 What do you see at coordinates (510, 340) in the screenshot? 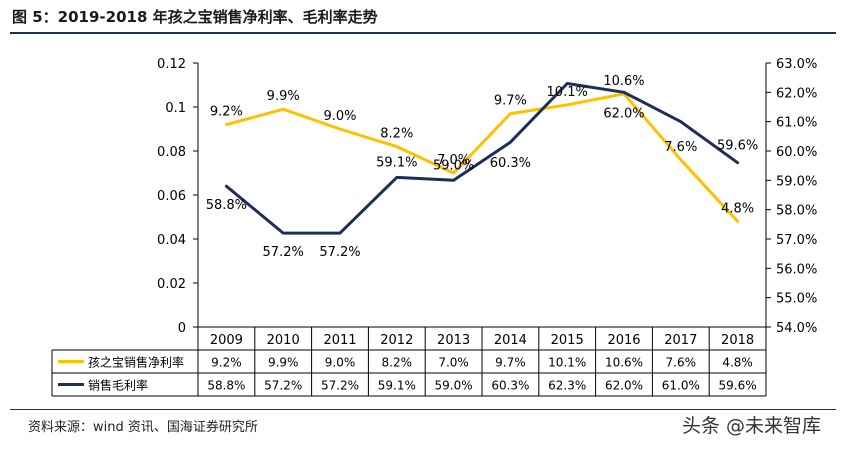
I see `x-tick-label: 2014` at bounding box center [510, 340].